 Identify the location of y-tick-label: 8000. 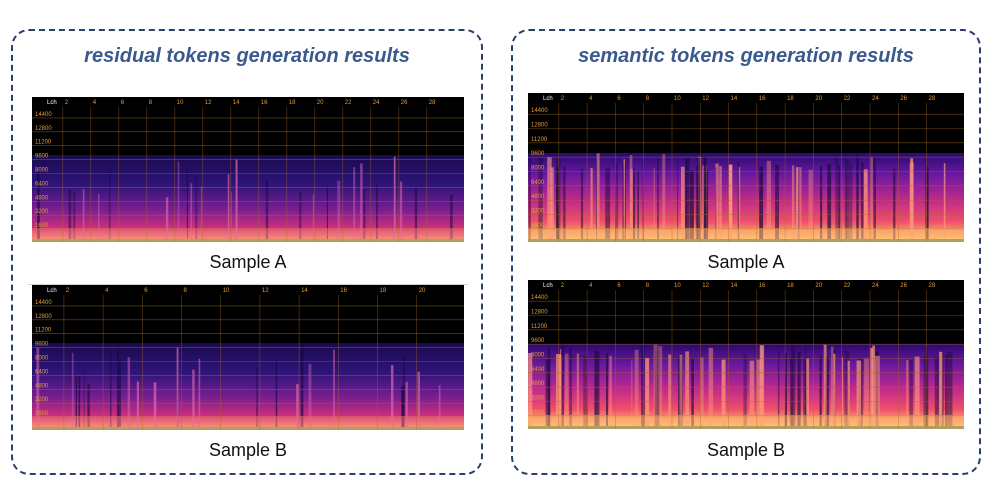
(538, 169).